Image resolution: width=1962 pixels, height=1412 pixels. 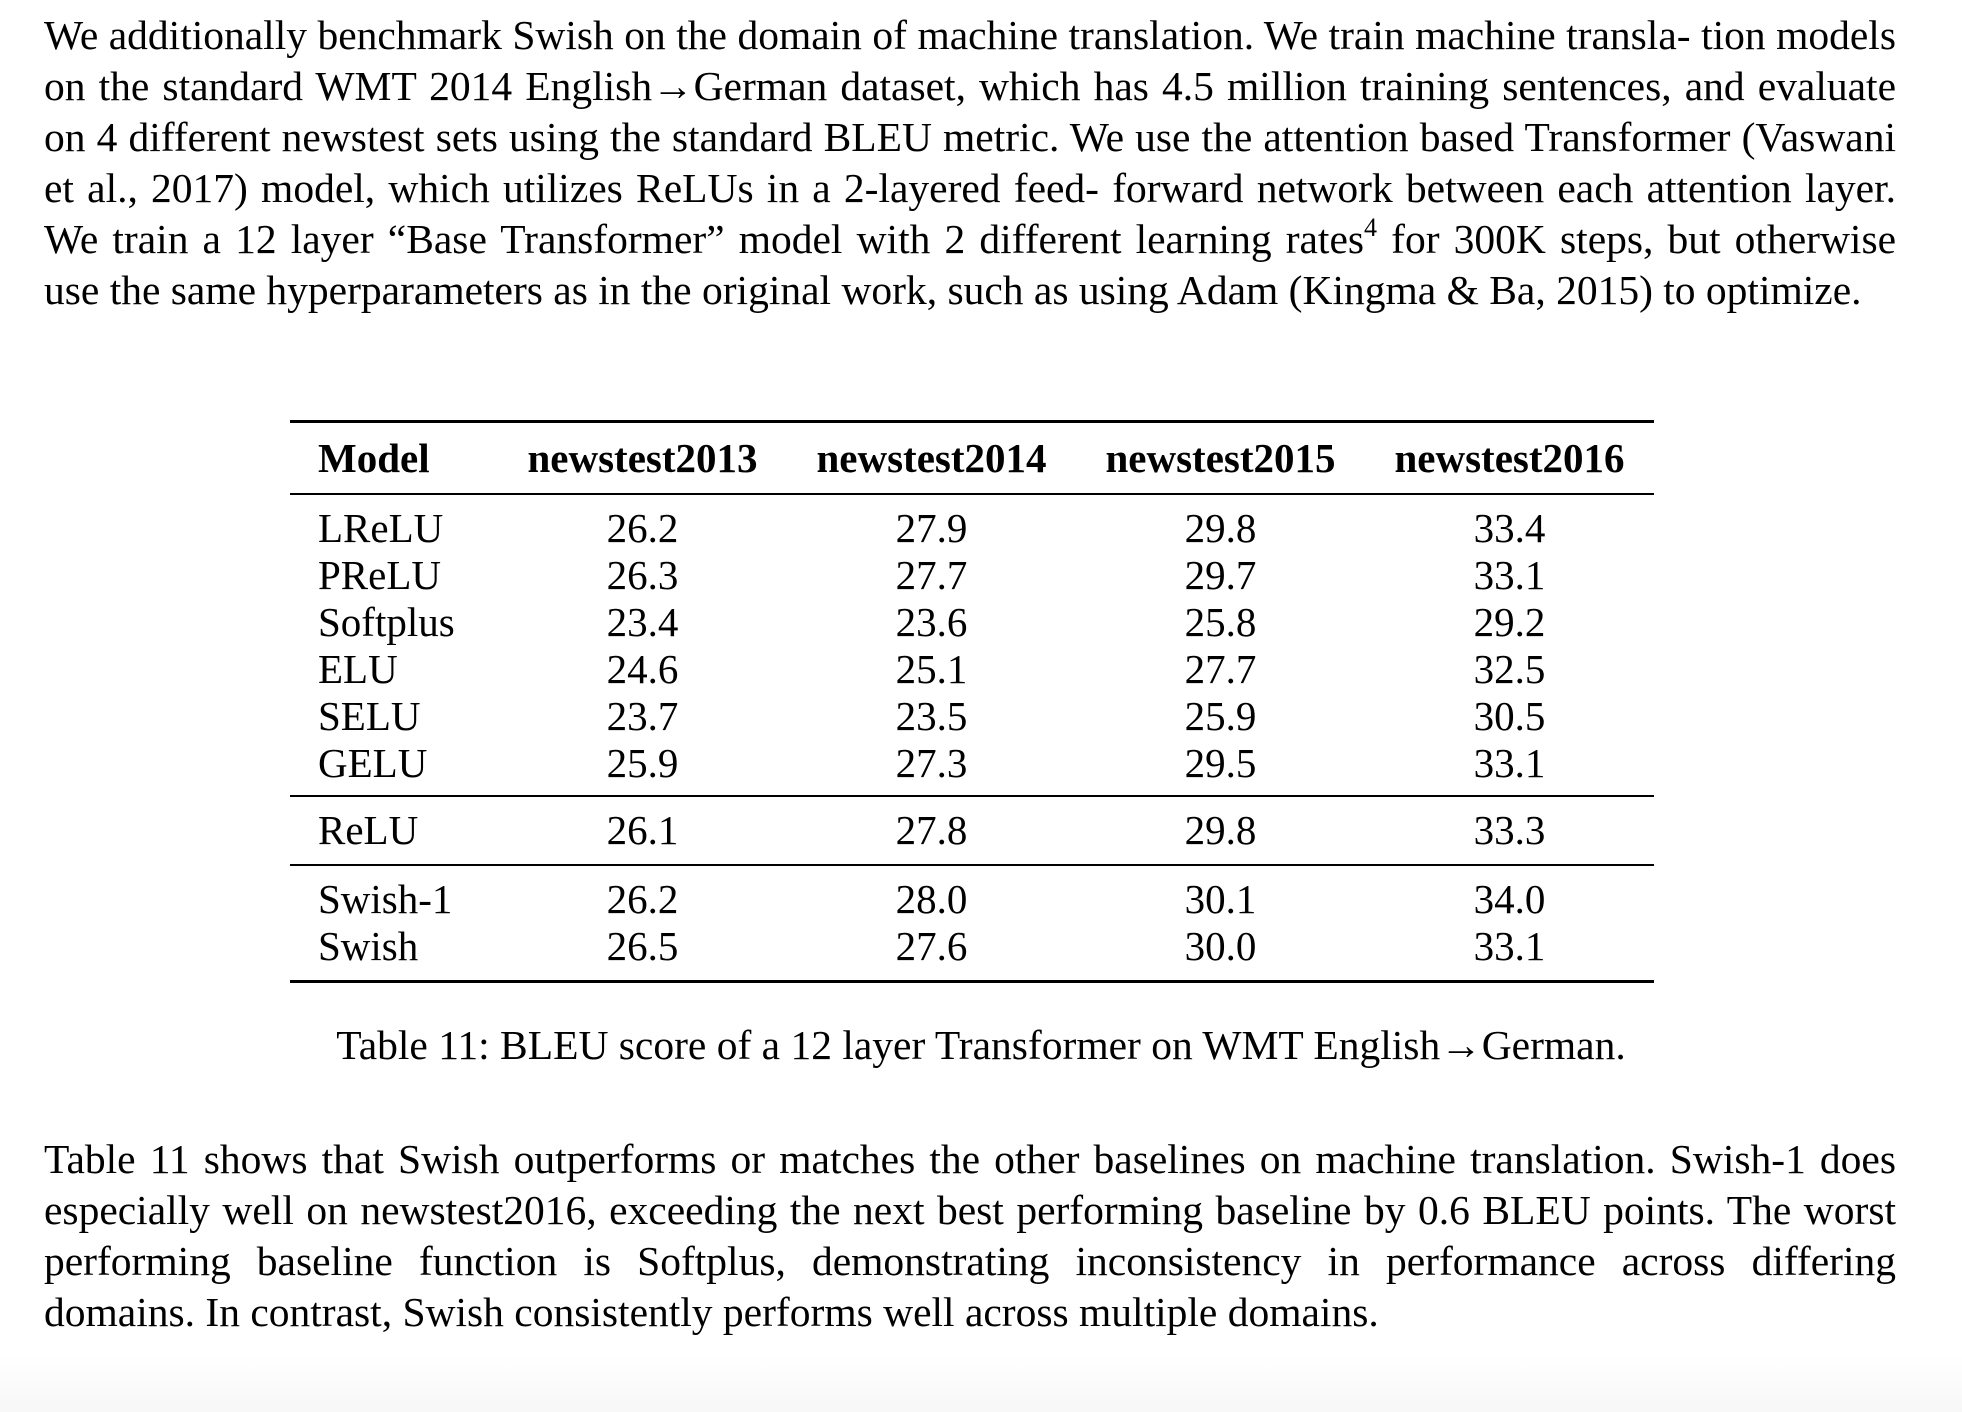 I want to click on score-cell: 27.8, so click(x=931, y=830).